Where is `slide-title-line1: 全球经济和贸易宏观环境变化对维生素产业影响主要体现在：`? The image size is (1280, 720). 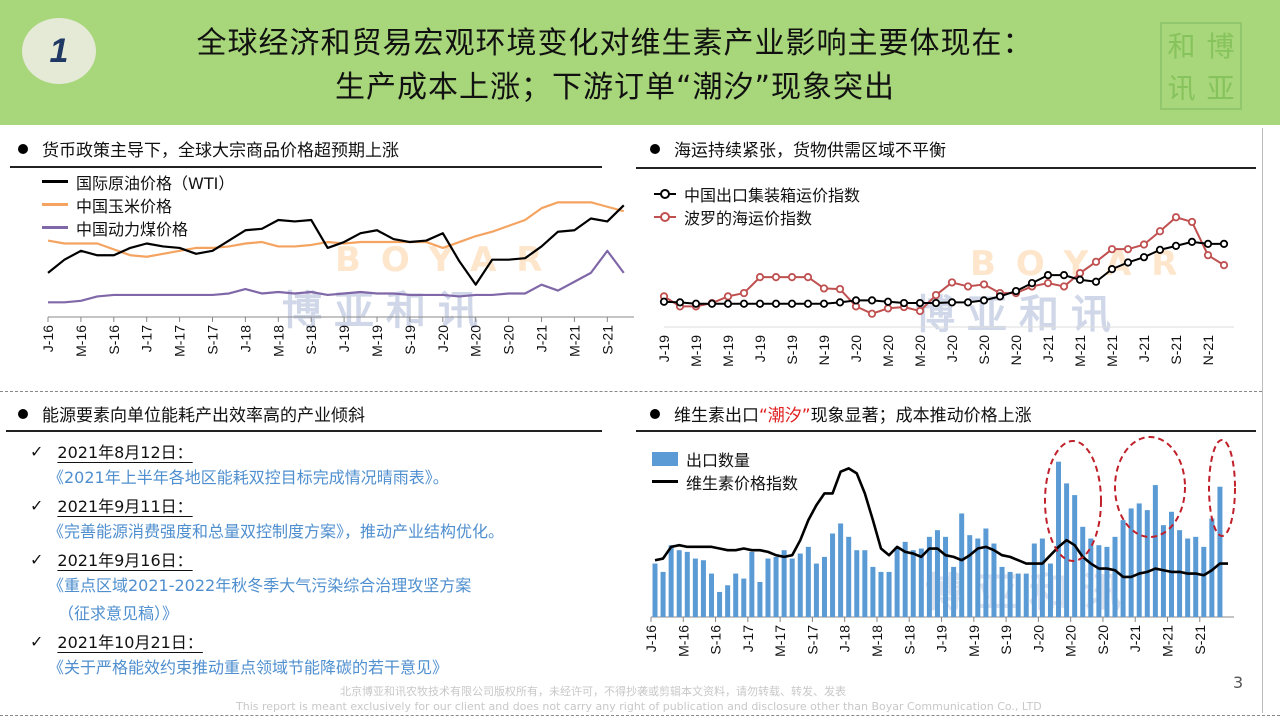 slide-title-line1: 全球经济和贸易宏观环境变化对维生素产业影响主要体现在： is located at coordinates (615, 43).